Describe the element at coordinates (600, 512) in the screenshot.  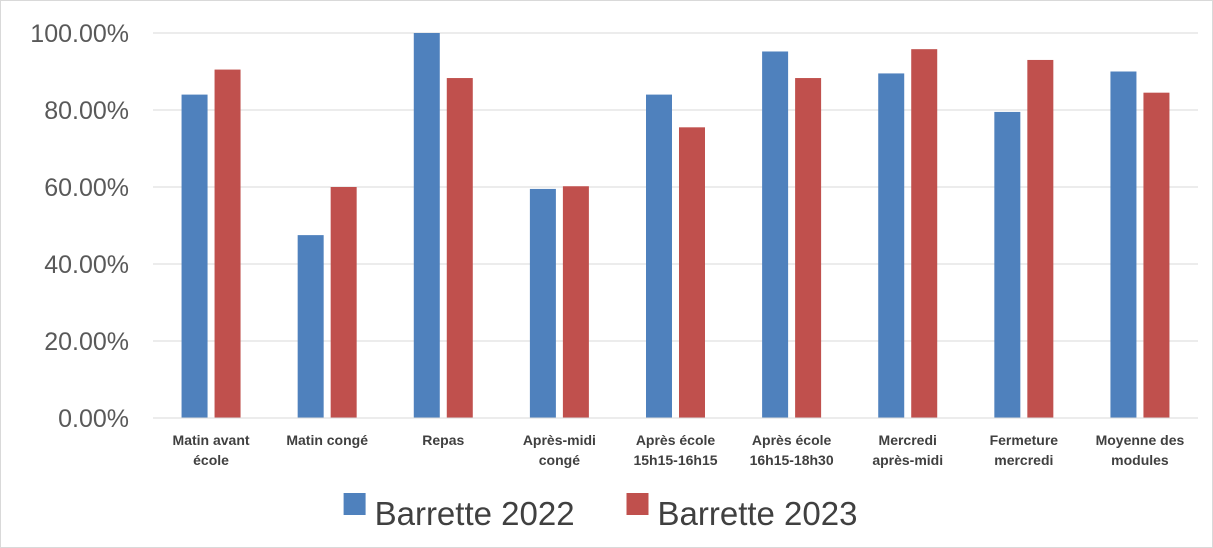
I see `legend: Barrette 2022 Barrette 2023` at that location.